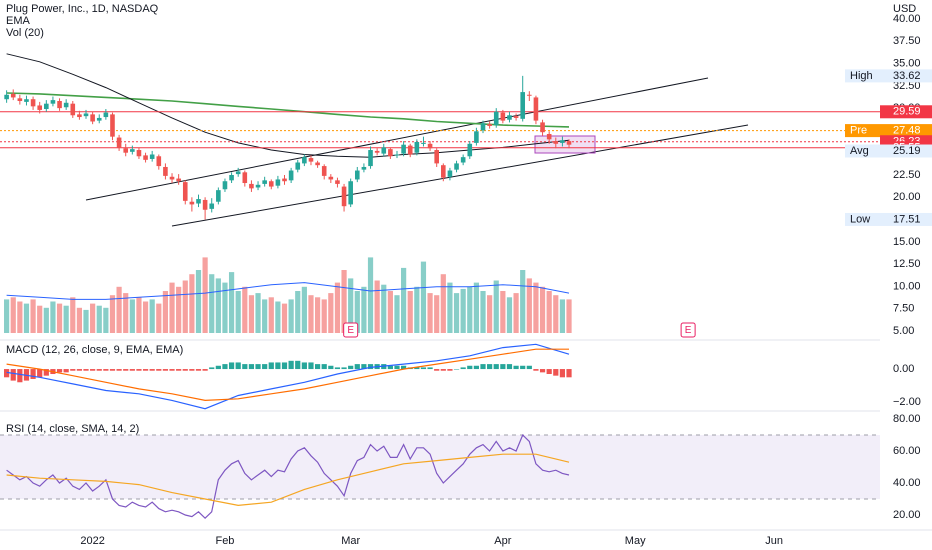  Describe the element at coordinates (907, 76) in the screenshot. I see `price-tag-value: 33.62` at that location.